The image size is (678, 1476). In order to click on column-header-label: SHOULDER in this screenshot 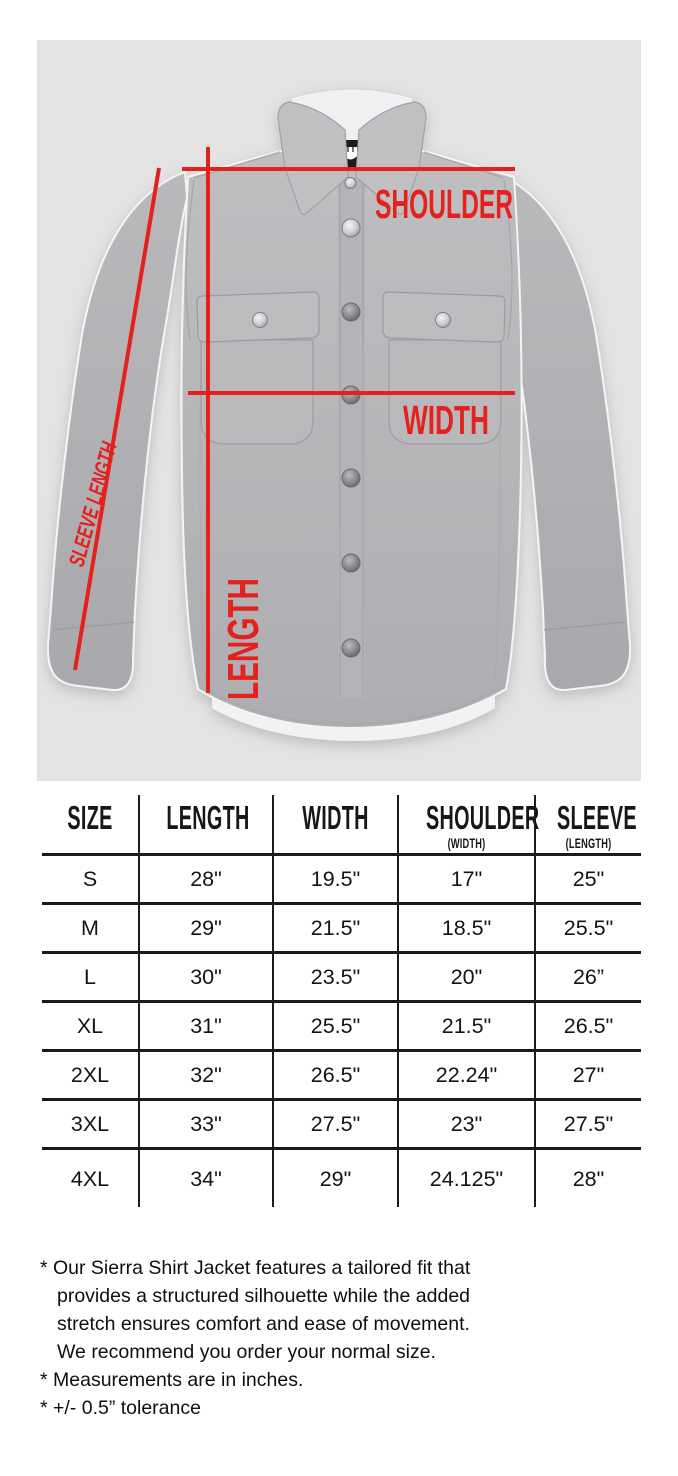, I will do `click(483, 817)`.